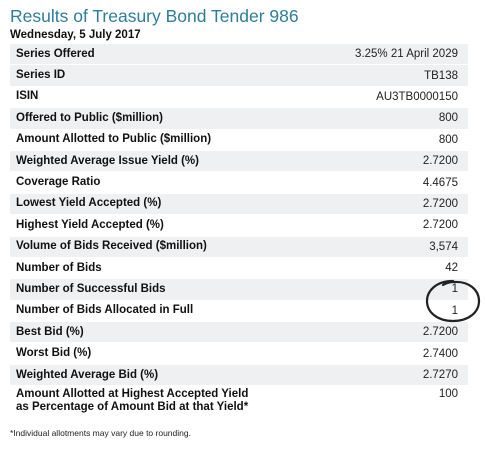 The width and height of the screenshot is (485, 453). Describe the element at coordinates (239, 333) in the screenshot. I see `table-row: Best Bid (%) 2.7200` at that location.